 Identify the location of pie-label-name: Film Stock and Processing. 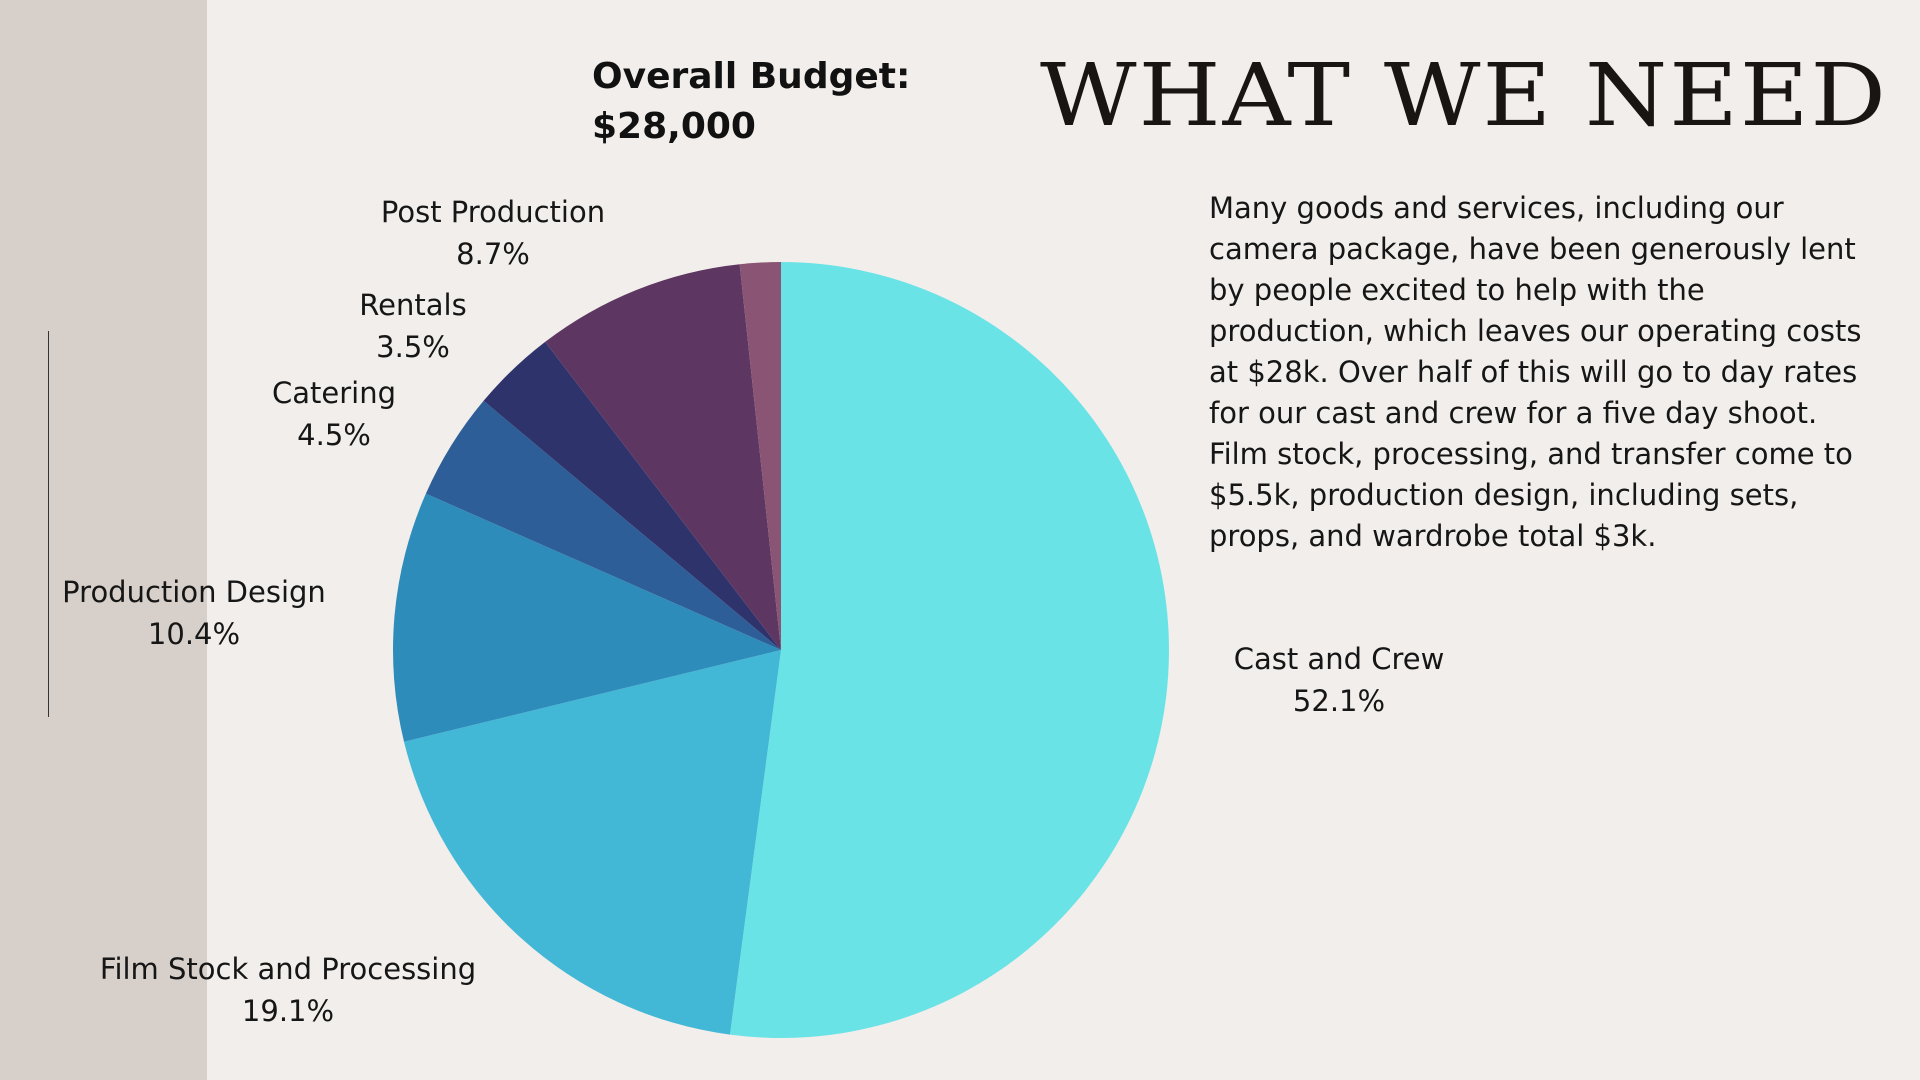
(288, 969).